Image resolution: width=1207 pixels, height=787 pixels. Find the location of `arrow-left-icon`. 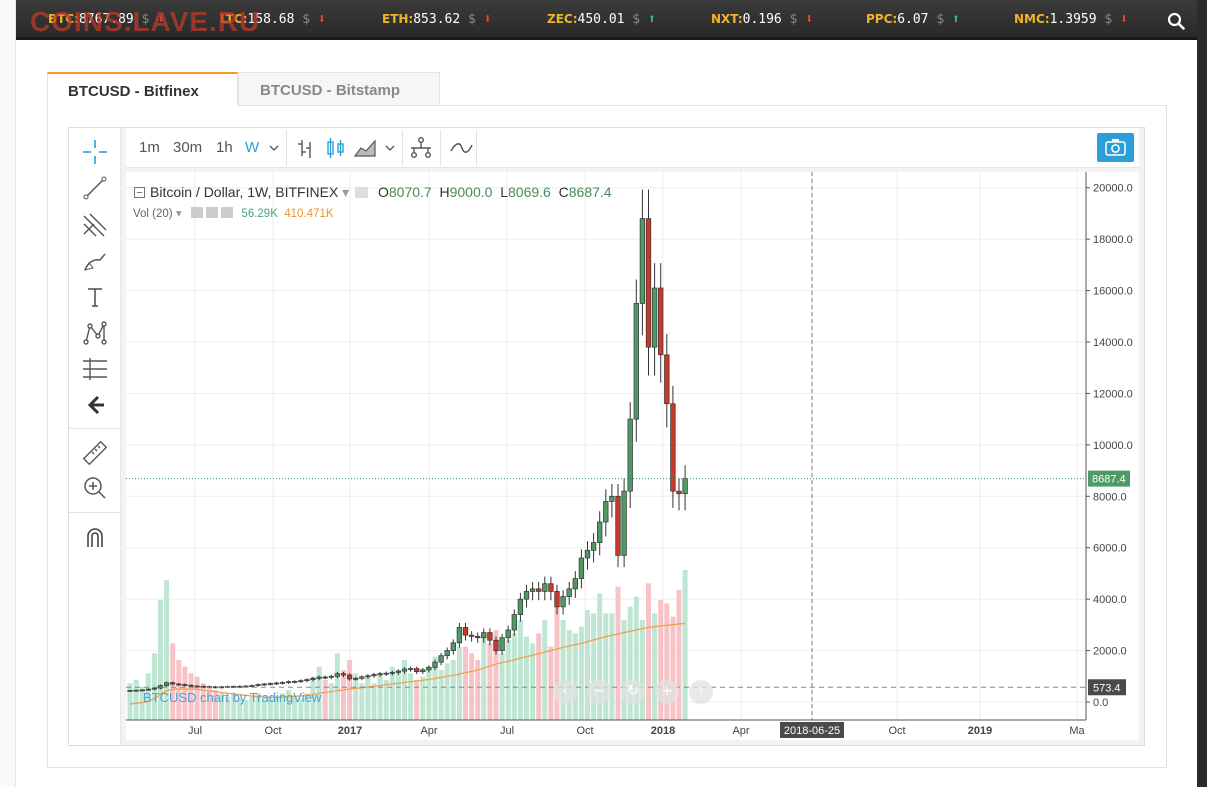

arrow-left-icon is located at coordinates (95, 405).